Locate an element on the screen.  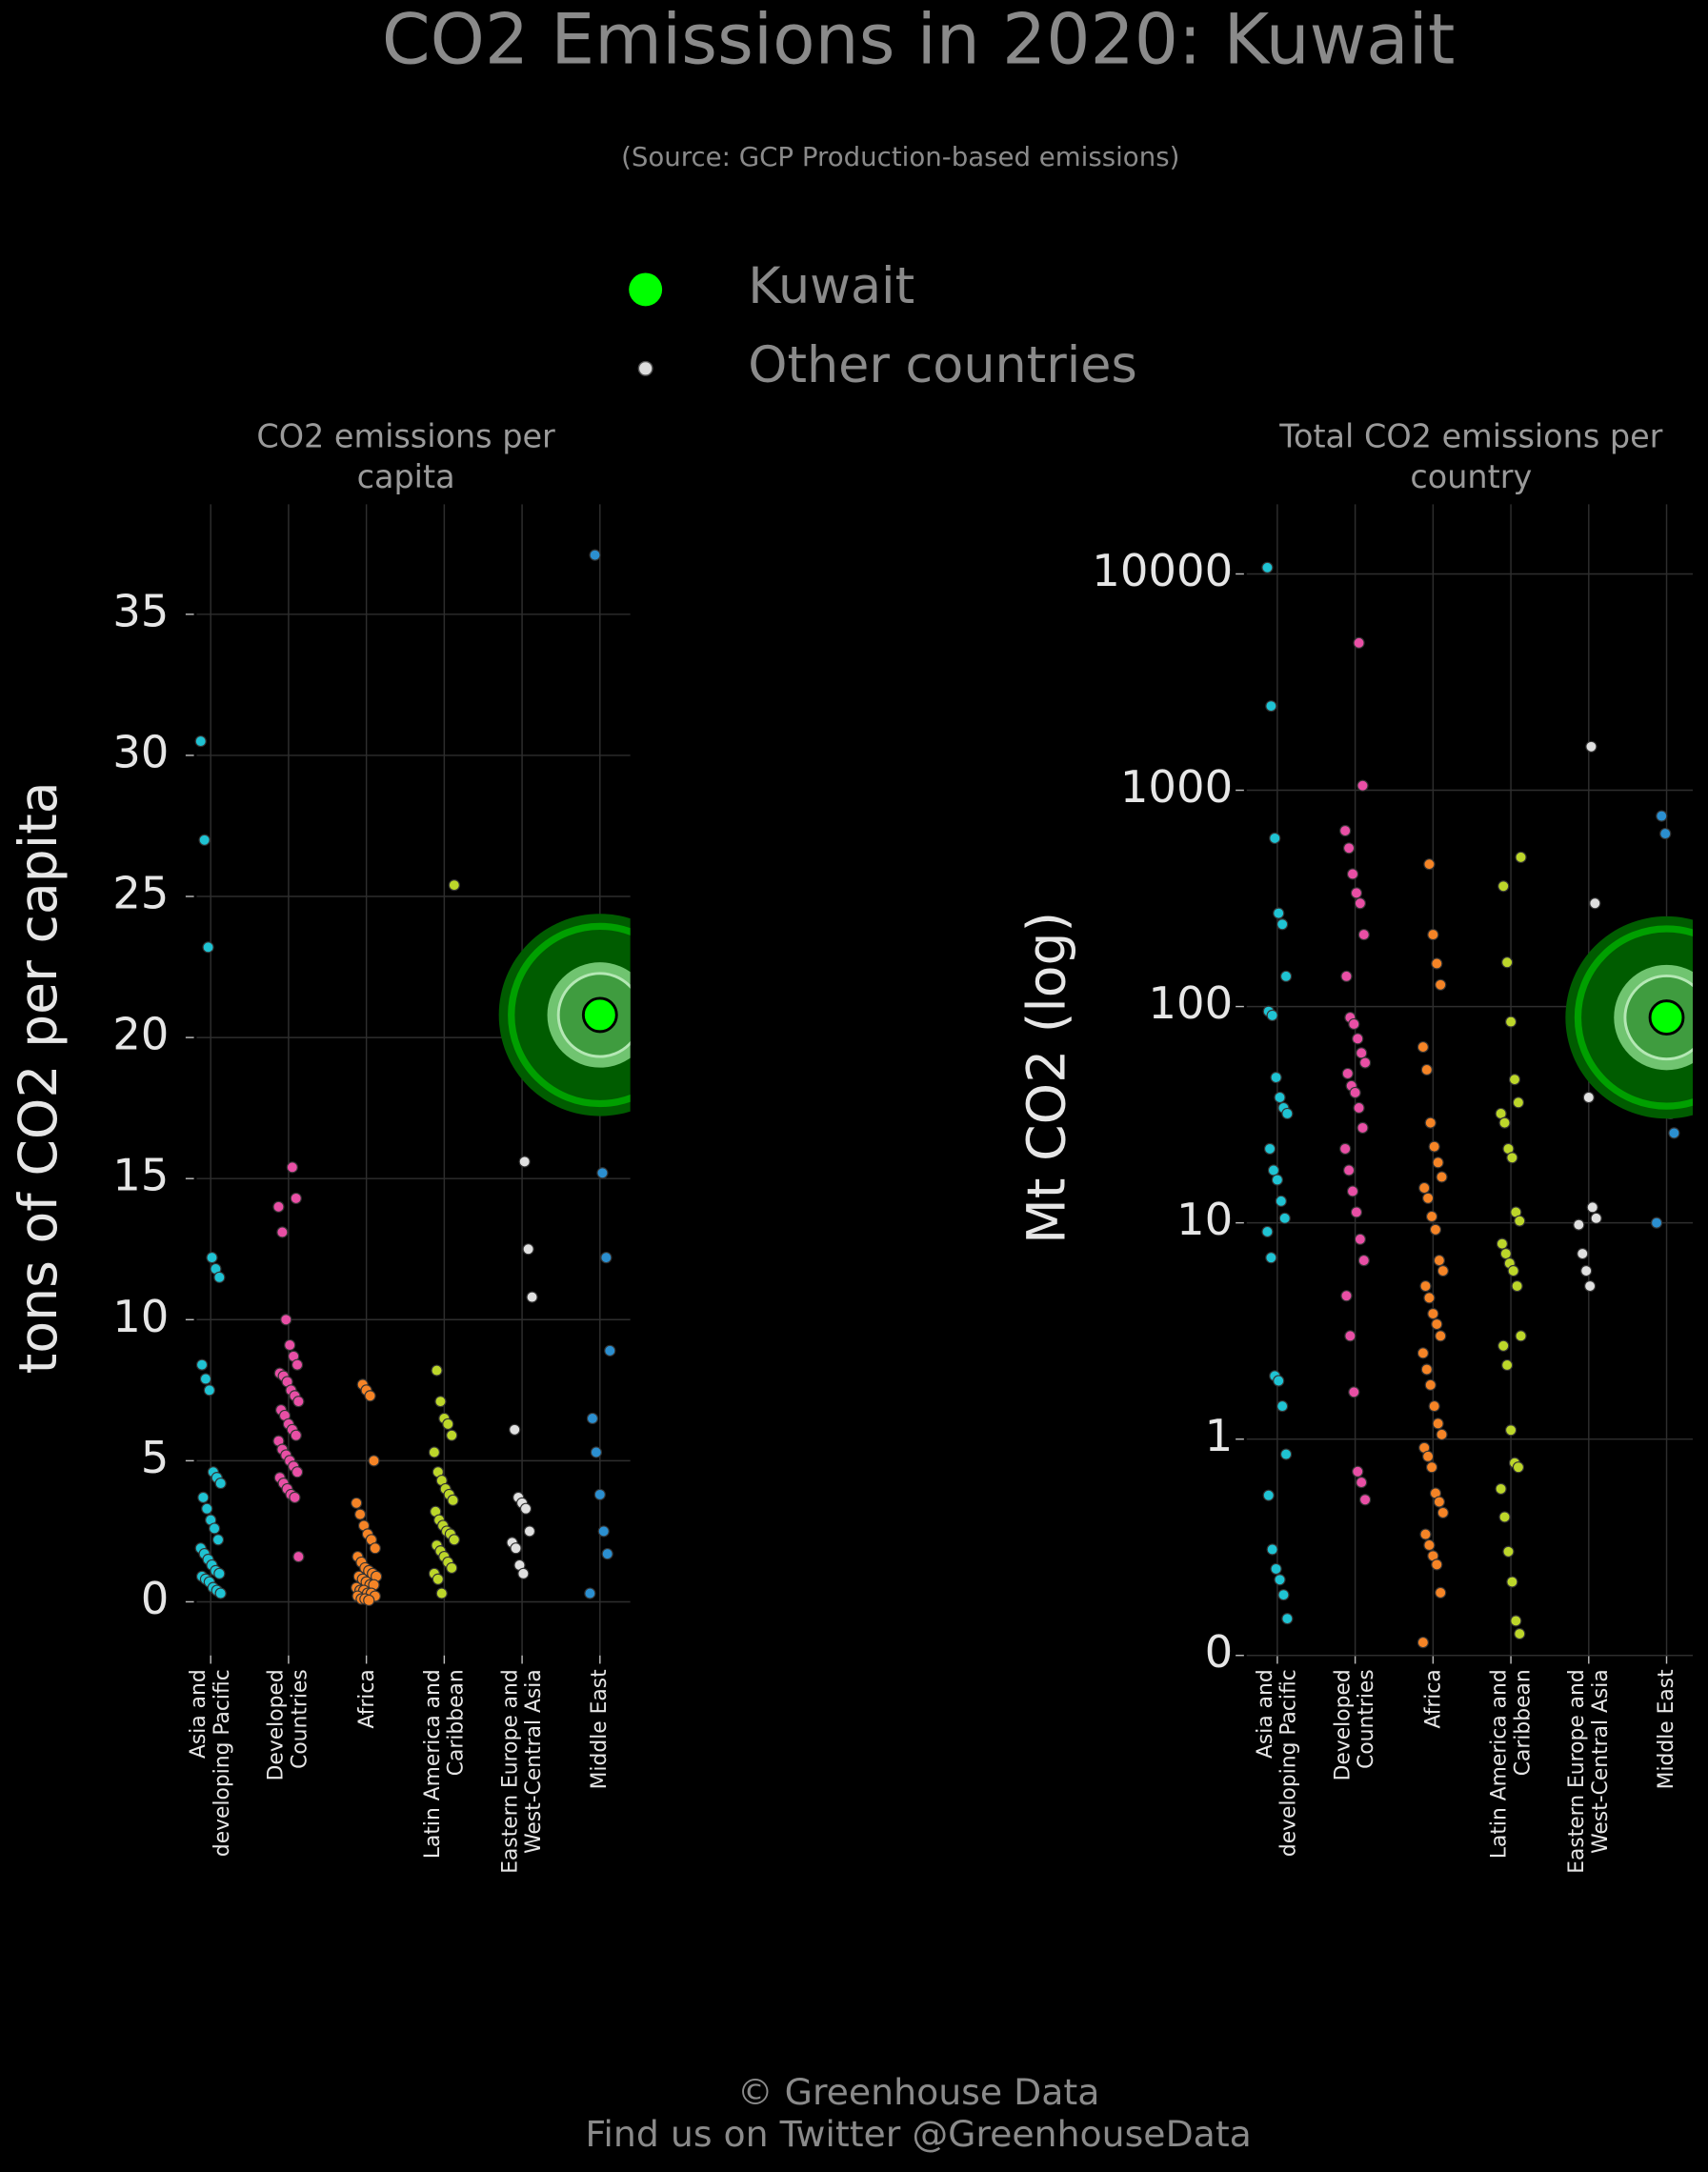
y-tick-label: 25 is located at coordinates (140, 893).